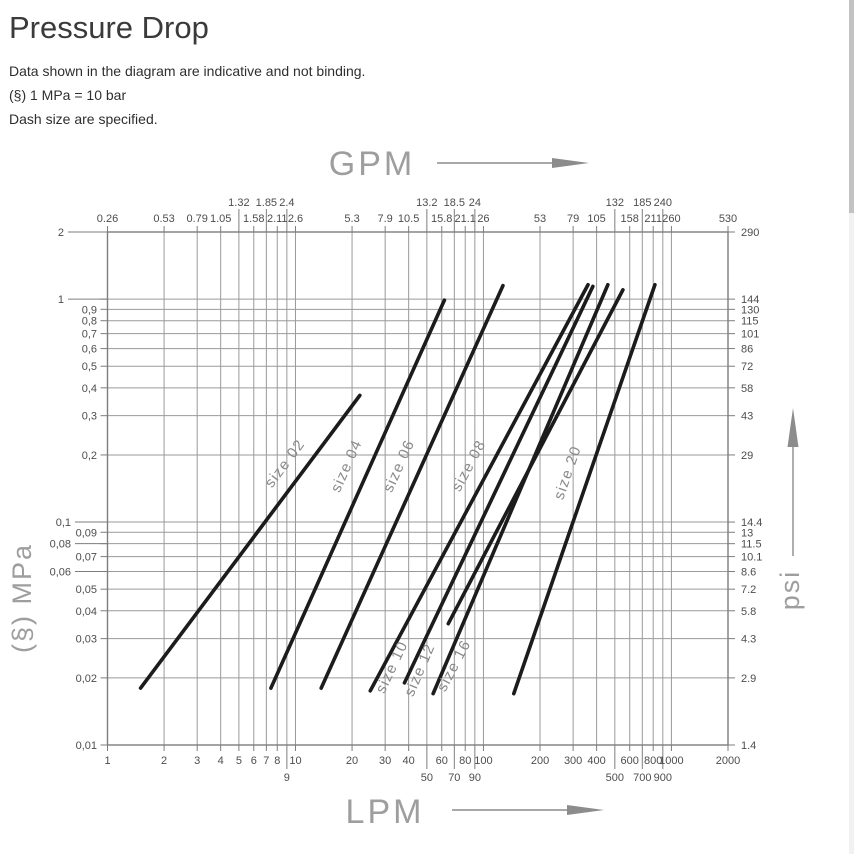 Image resolution: width=854 pixels, height=854 pixels. What do you see at coordinates (747, 533) in the screenshot?
I see `psi-tick-label: 13` at bounding box center [747, 533].